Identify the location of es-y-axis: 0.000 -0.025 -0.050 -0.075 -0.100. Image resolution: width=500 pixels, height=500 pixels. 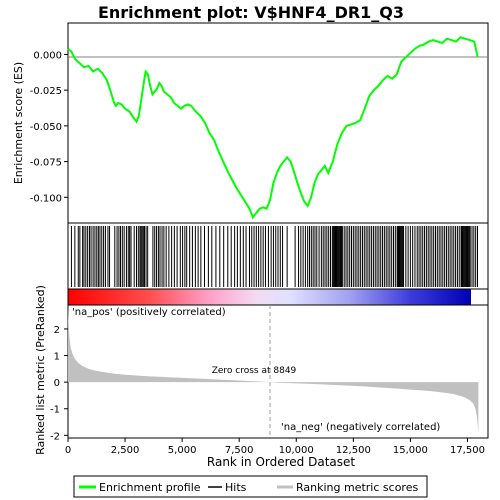
(49, 127).